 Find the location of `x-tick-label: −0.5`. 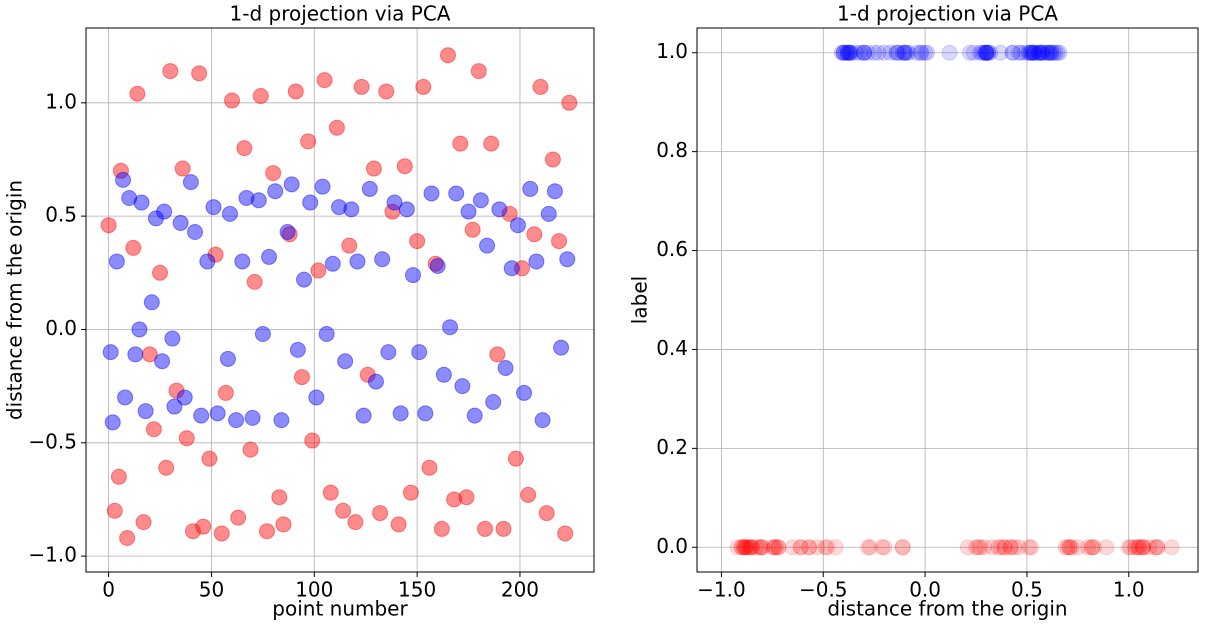

x-tick-label: −0.5 is located at coordinates (823, 590).